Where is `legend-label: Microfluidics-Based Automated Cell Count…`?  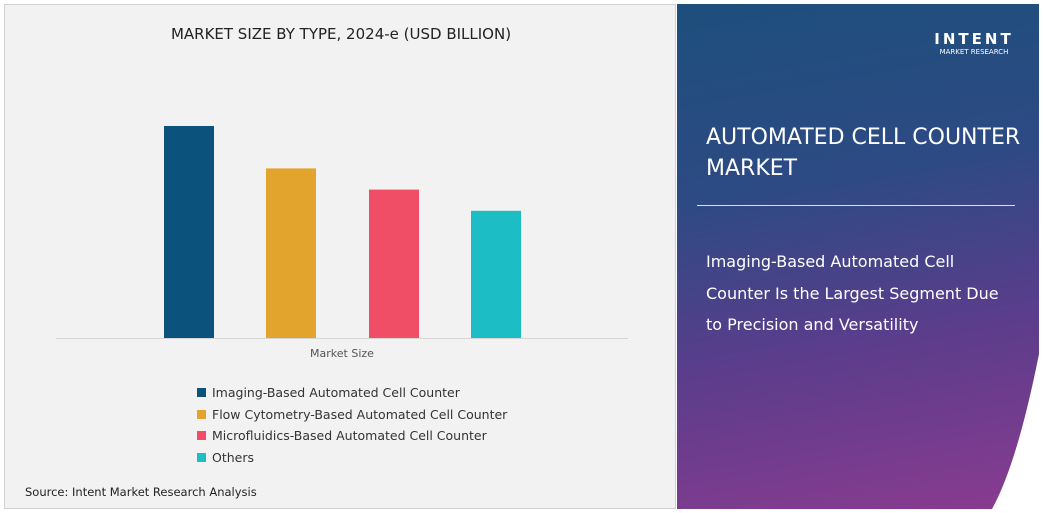
legend-label: Microfluidics-Based Automated Cell Count… is located at coordinates (349, 436).